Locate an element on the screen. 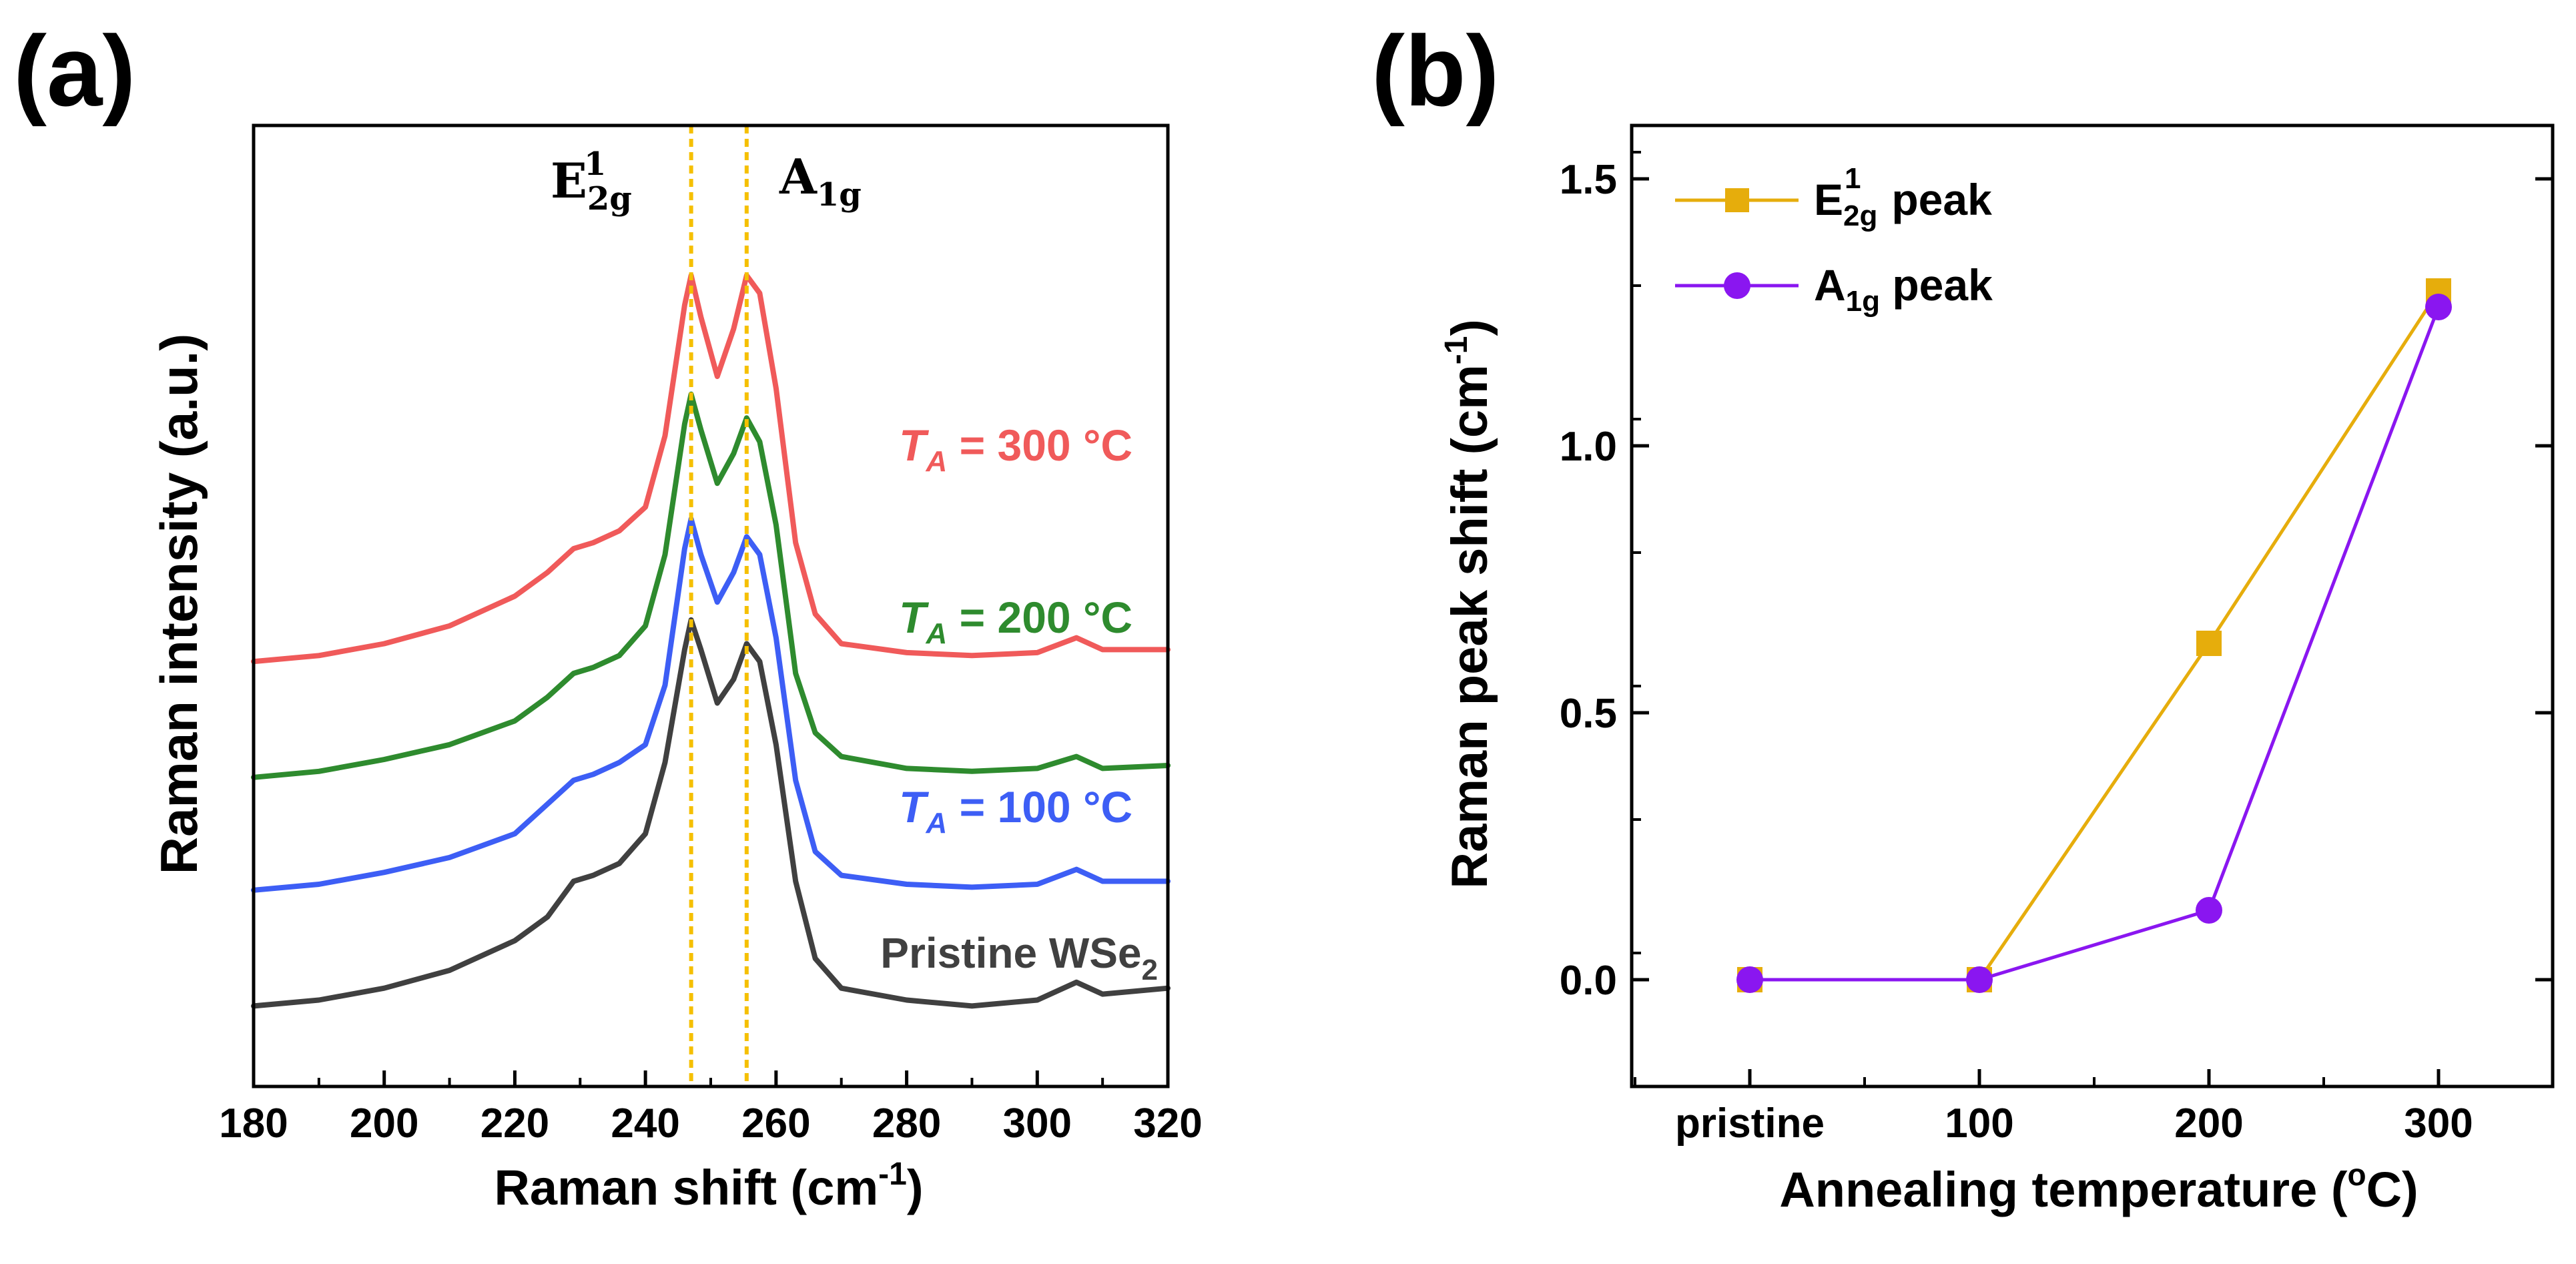  panel-b-label: (b) is located at coordinates (1435, 71).